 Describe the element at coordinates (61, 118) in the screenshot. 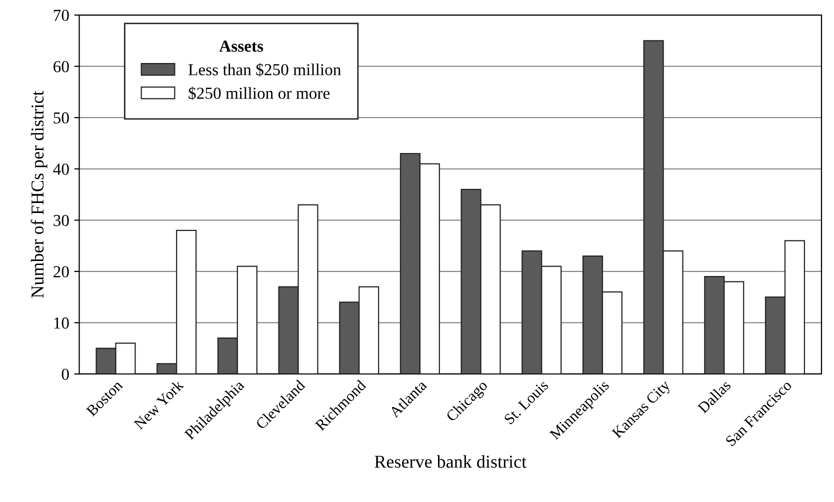

I see `y-tick-label: 50` at that location.